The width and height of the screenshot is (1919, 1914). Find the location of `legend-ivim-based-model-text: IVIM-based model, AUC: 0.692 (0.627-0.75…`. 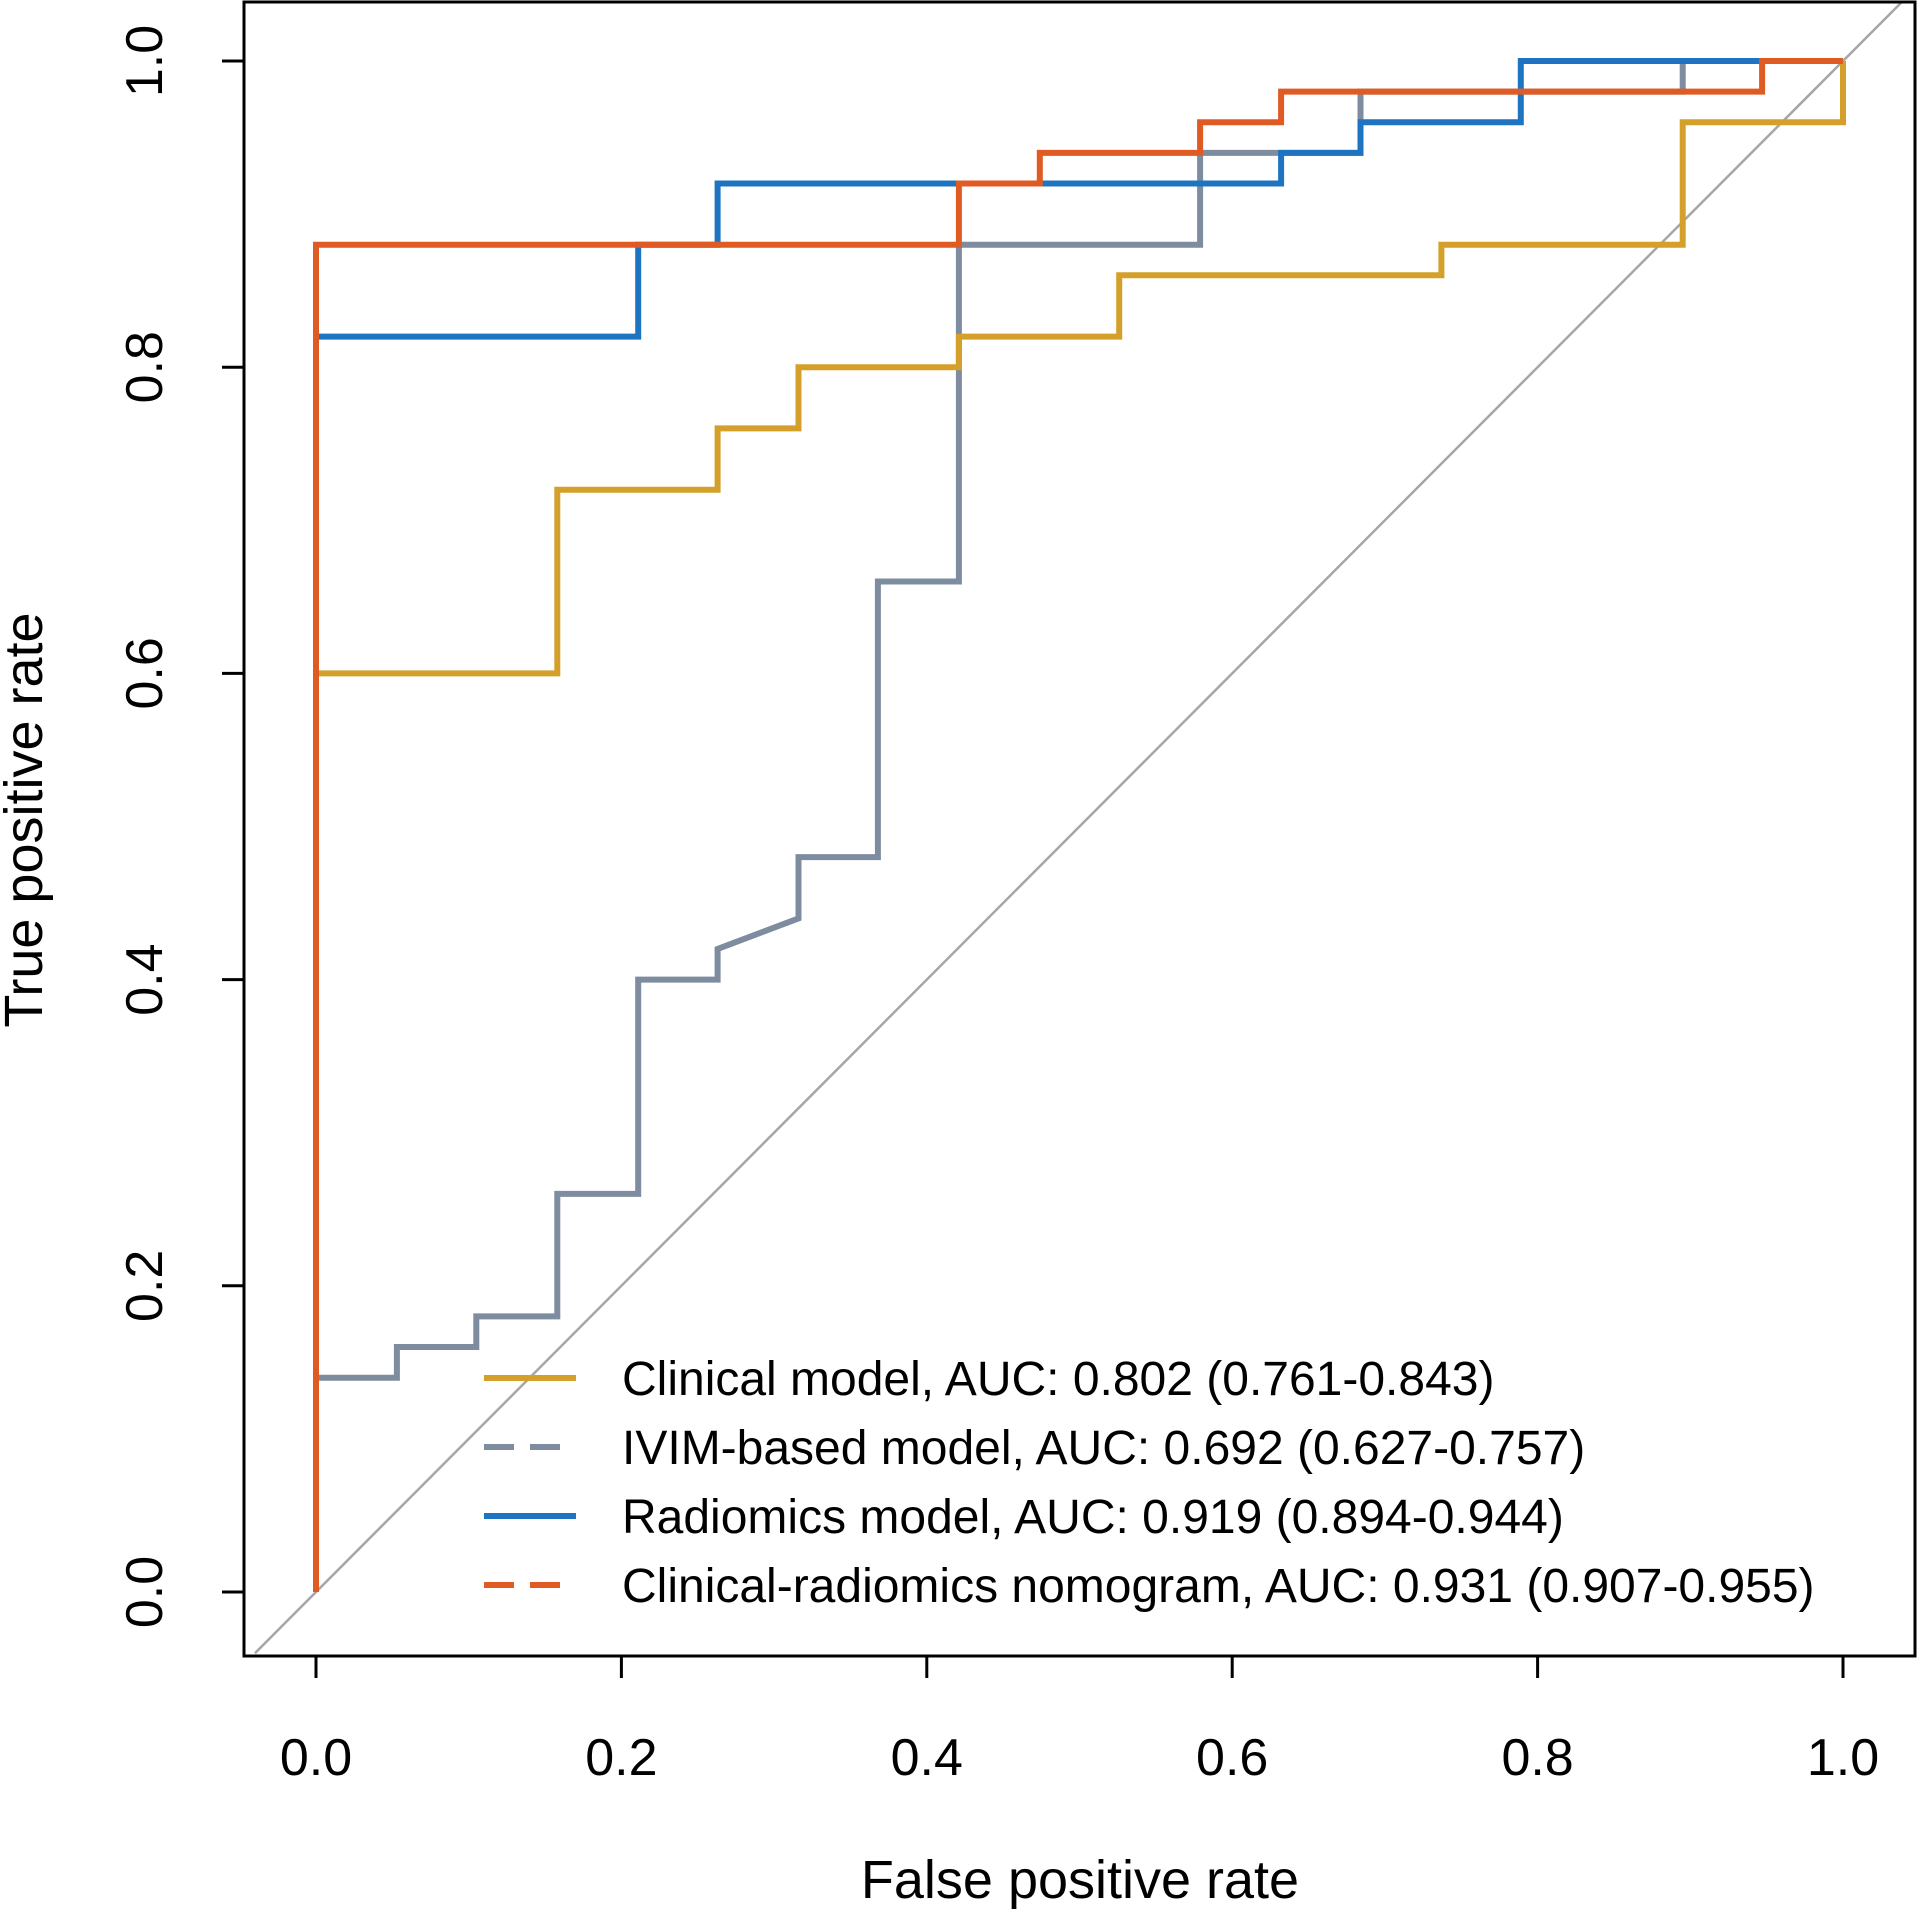

legend-ivim-based-model-text: IVIM-based model, AUC: 0.692 (0.627-0.75… is located at coordinates (1103, 1448).